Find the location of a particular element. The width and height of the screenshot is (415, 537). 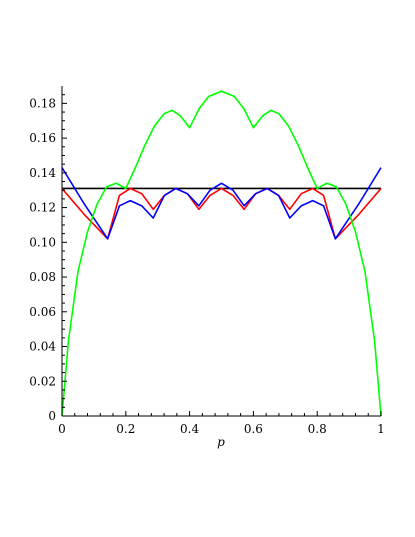

series-line-blue is located at coordinates (221, 203).